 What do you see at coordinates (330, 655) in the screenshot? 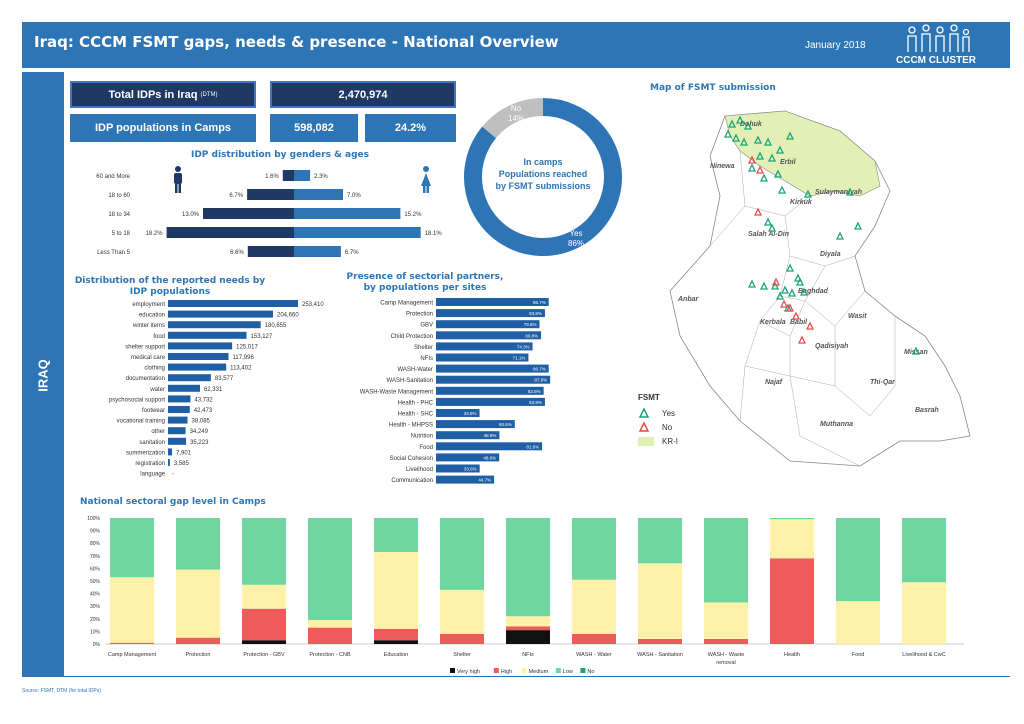
I see `gap-category-label: Protection - CNB` at bounding box center [330, 655].